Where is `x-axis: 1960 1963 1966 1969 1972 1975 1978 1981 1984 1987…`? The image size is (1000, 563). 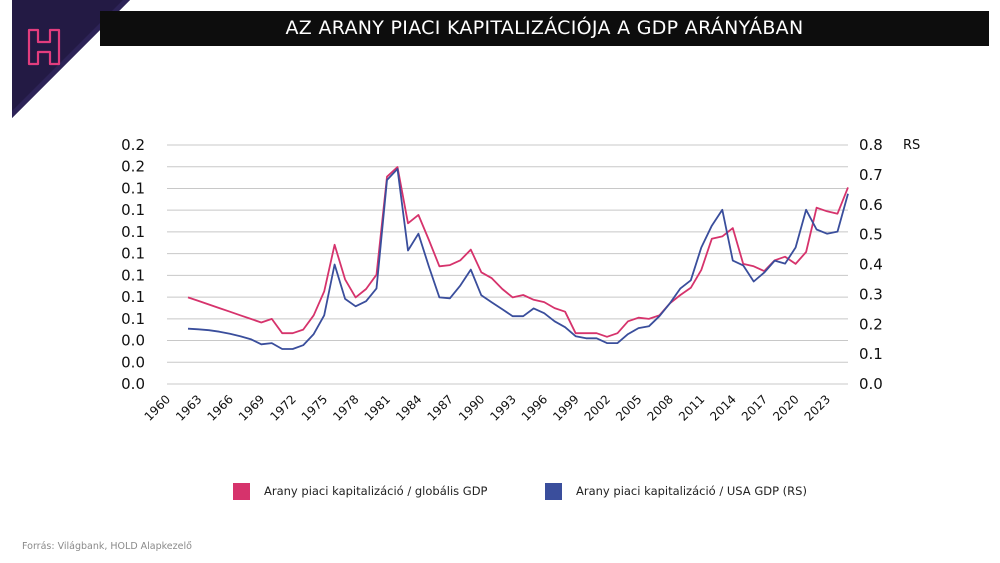 x-axis: 1960 1963 1966 1969 1972 1975 1978 1981 1984 1987… is located at coordinates (488, 407).